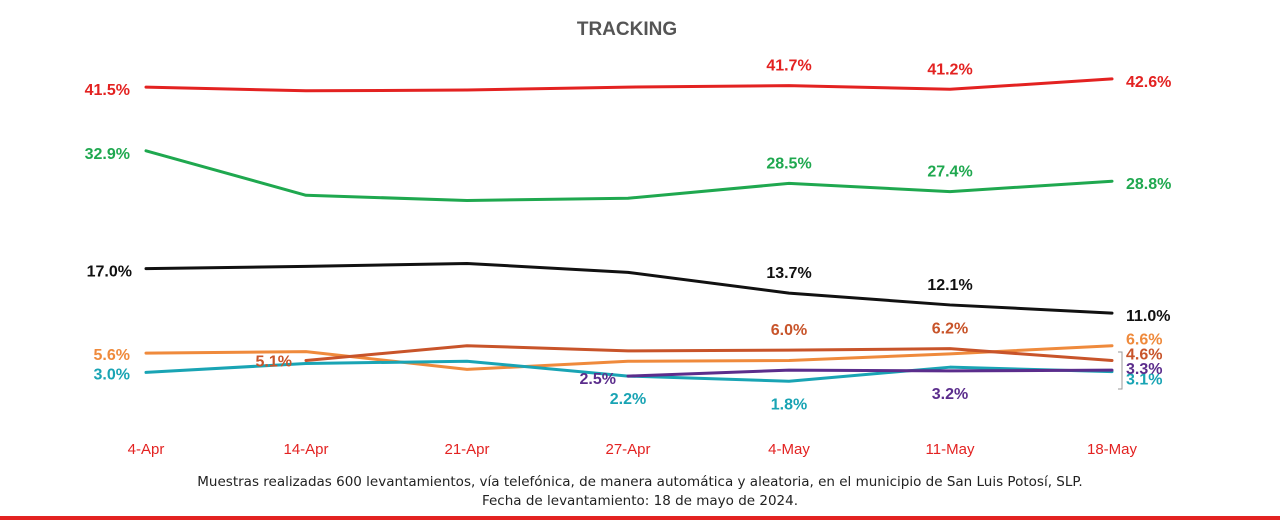  Describe the element at coordinates (1120, 370) in the screenshot. I see `end-label-bracket` at that location.